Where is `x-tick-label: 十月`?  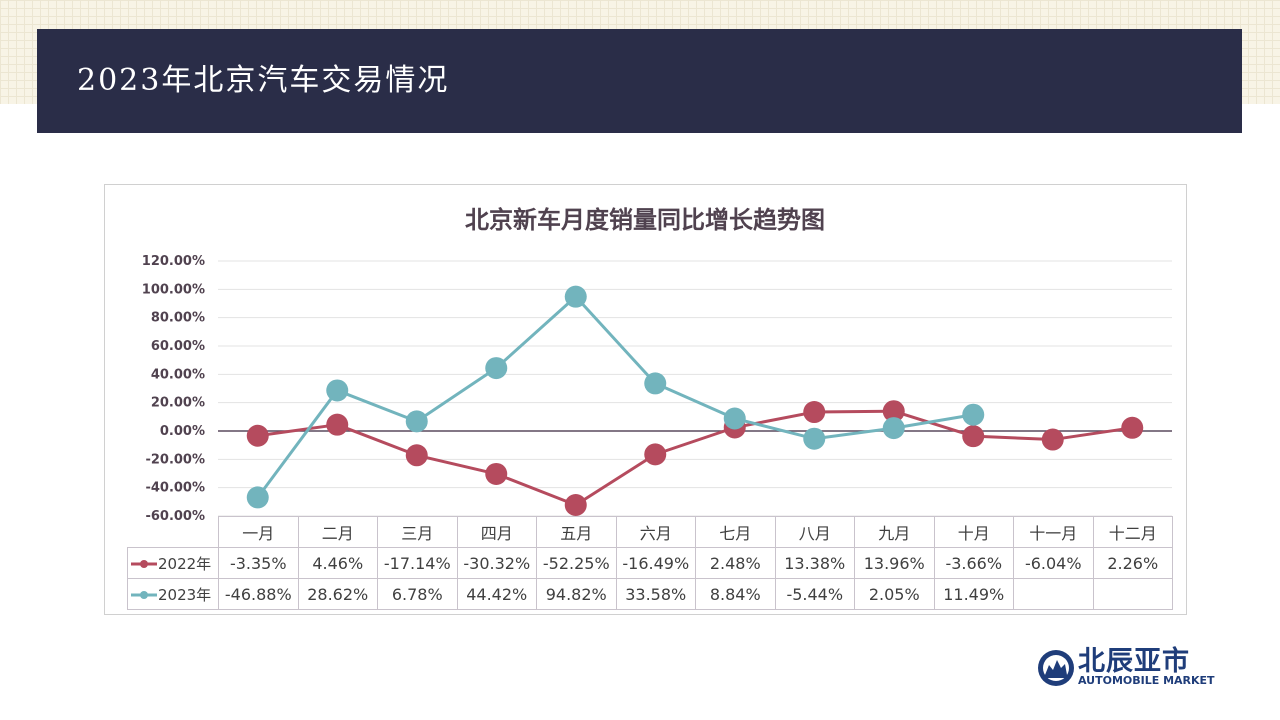 x-tick-label: 十月 is located at coordinates (973, 532).